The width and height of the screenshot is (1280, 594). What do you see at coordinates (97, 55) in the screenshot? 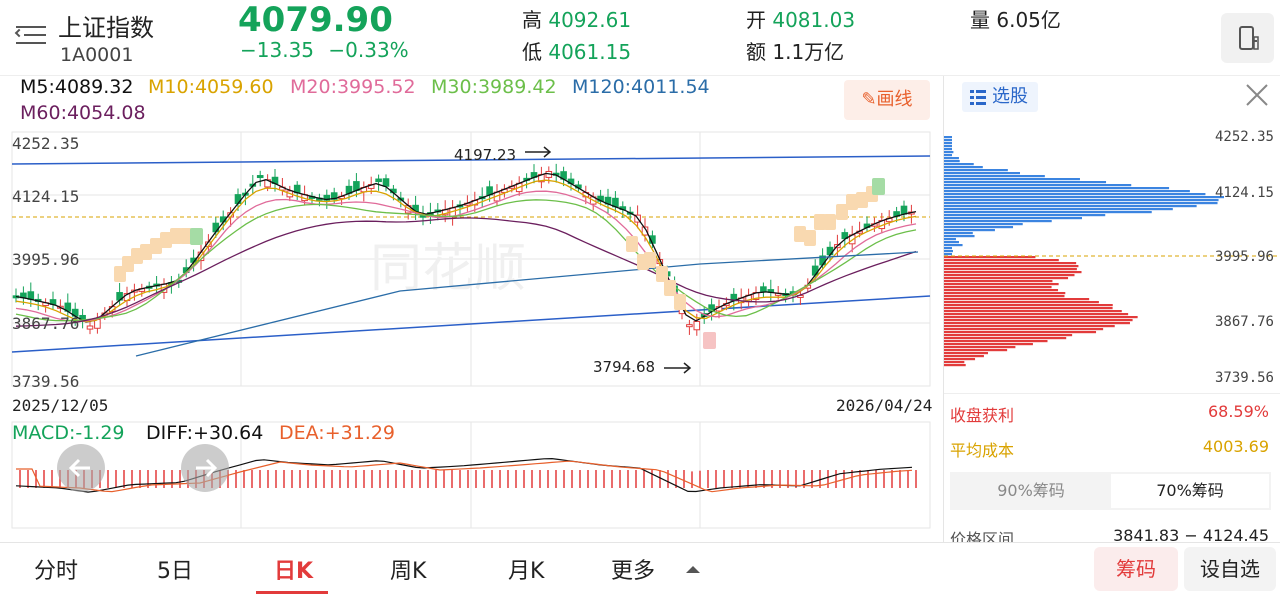
I see `index-code: 1A0001` at bounding box center [97, 55].